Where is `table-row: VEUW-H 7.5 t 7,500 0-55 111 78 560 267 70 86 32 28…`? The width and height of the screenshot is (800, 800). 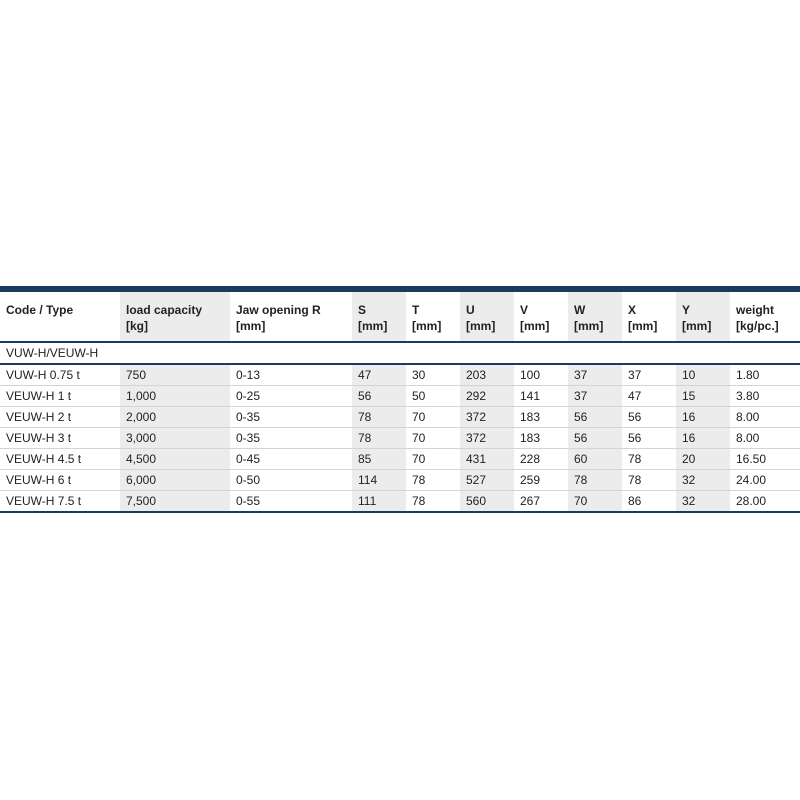 table-row: VEUW-H 7.5 t 7,500 0-55 111 78 560 267 70 86 32 28… is located at coordinates (400, 501).